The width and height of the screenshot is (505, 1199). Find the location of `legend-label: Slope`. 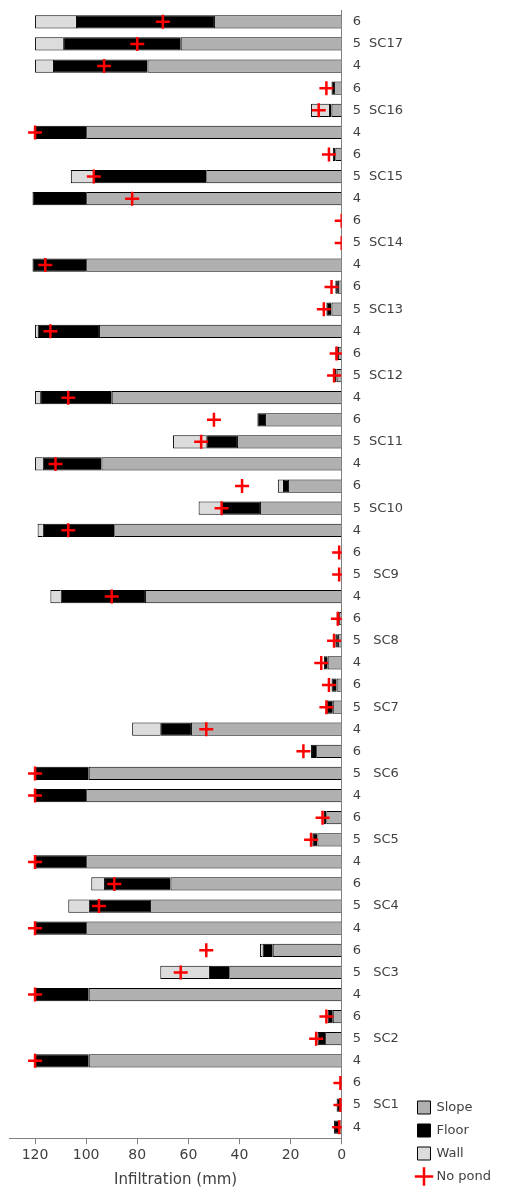

legend-label: Slope is located at coordinates (454, 1106).